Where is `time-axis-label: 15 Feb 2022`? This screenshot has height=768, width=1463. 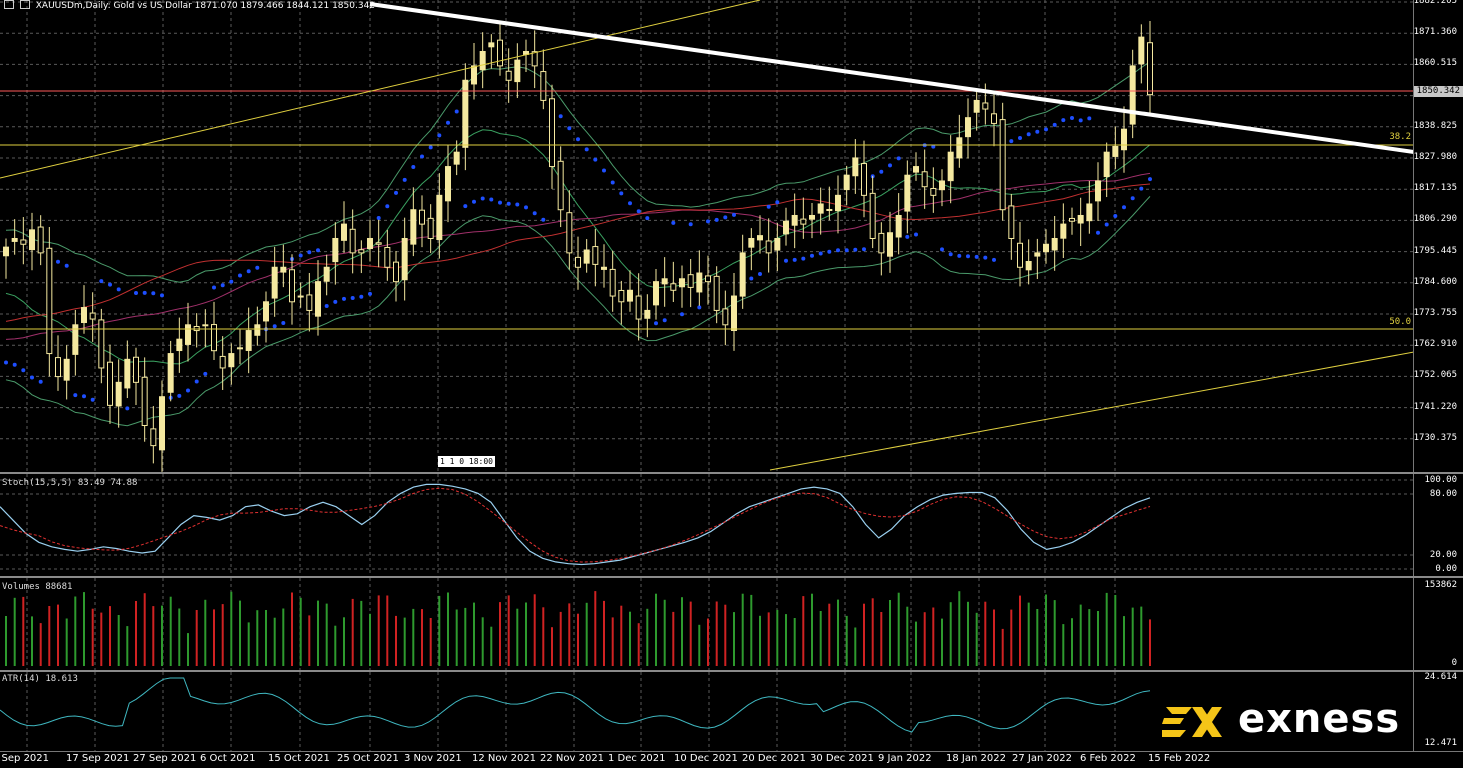 time-axis-label: 15 Feb 2022 is located at coordinates (1179, 758).